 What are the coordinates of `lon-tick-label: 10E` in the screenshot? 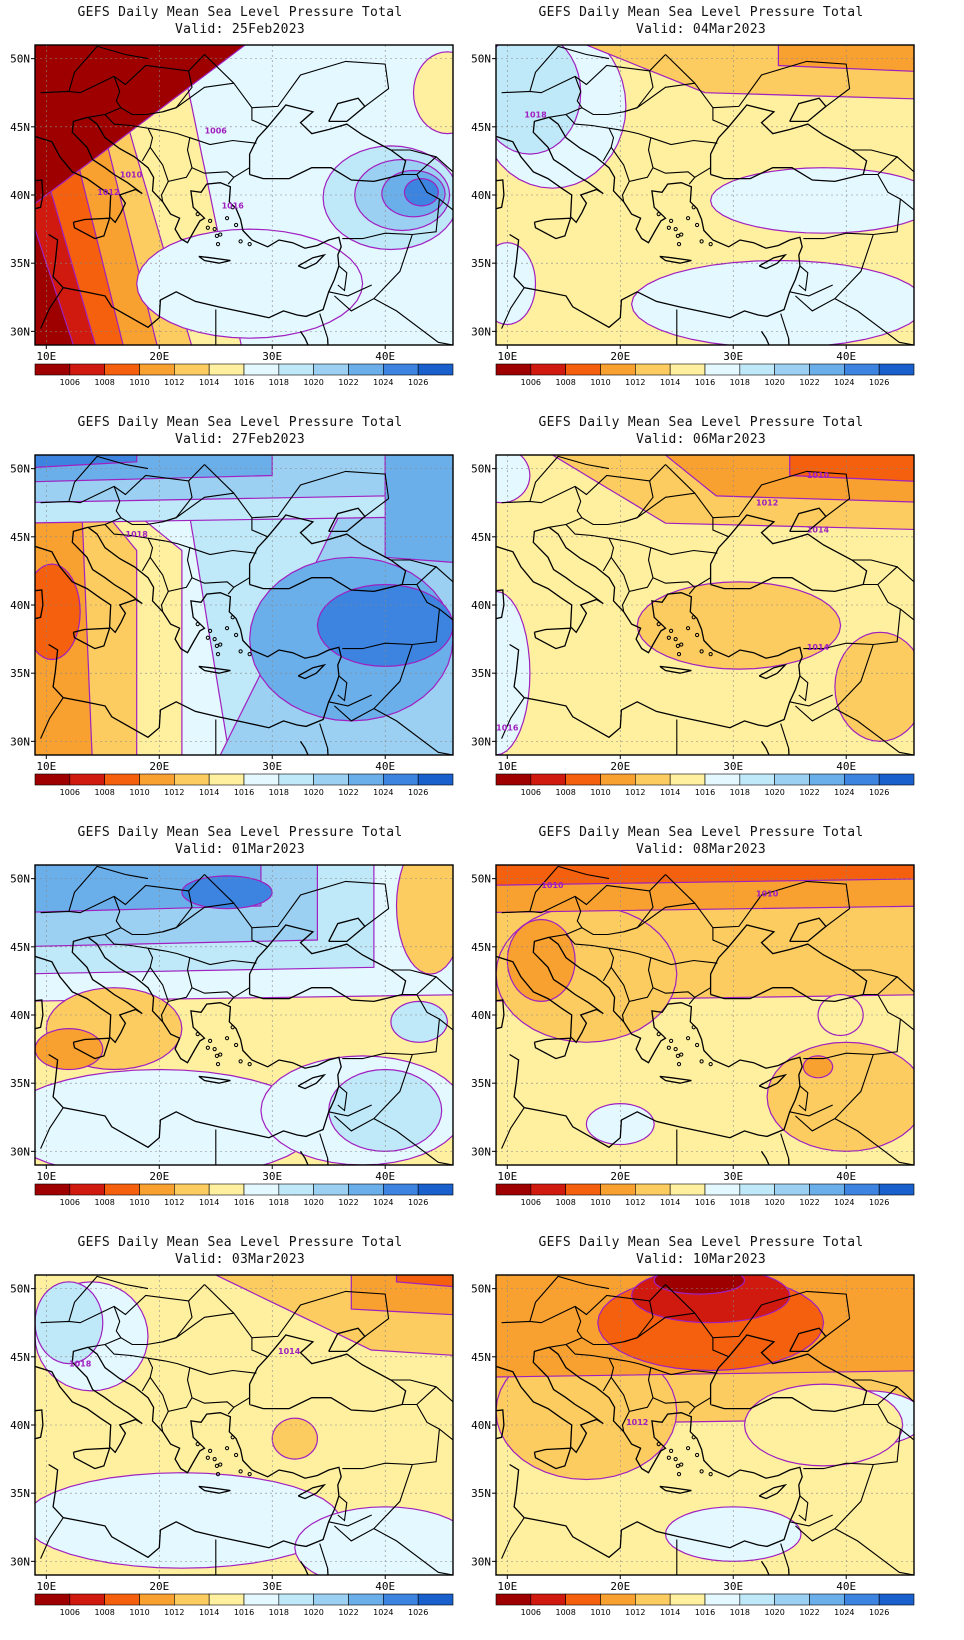 It's located at (46, 356).